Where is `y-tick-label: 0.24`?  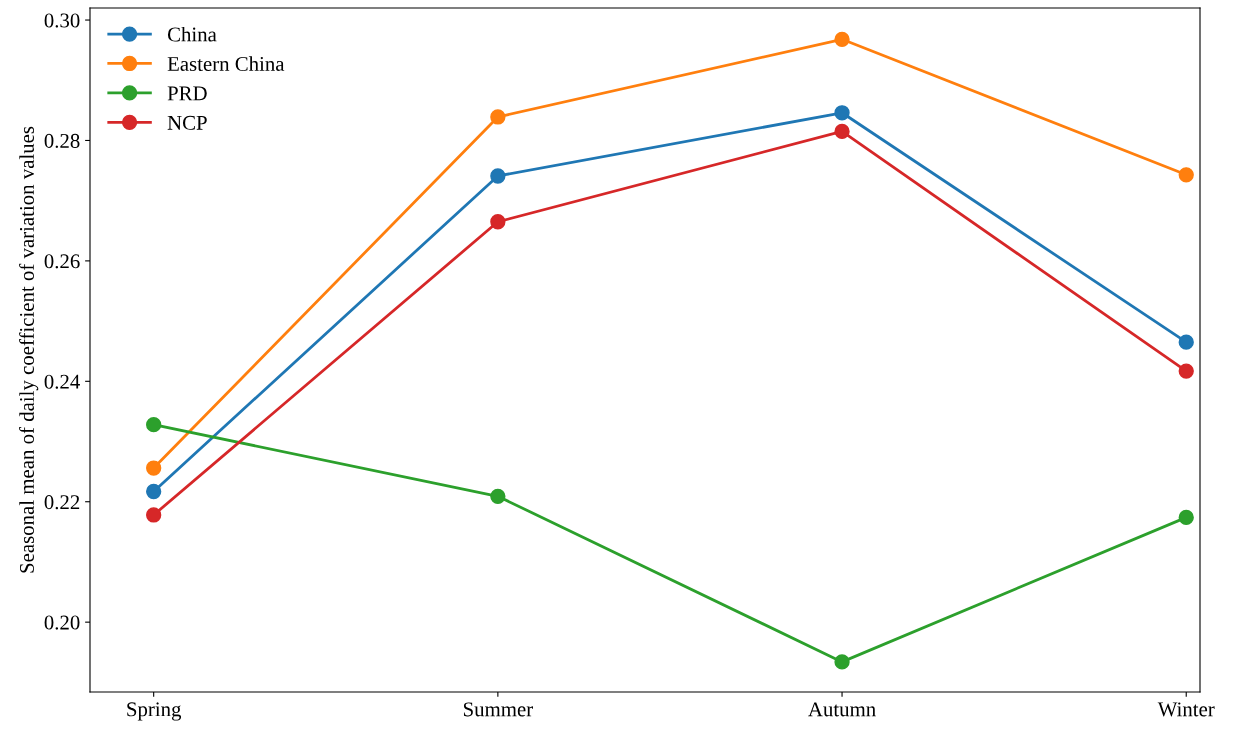 y-tick-label: 0.24 is located at coordinates (62, 381).